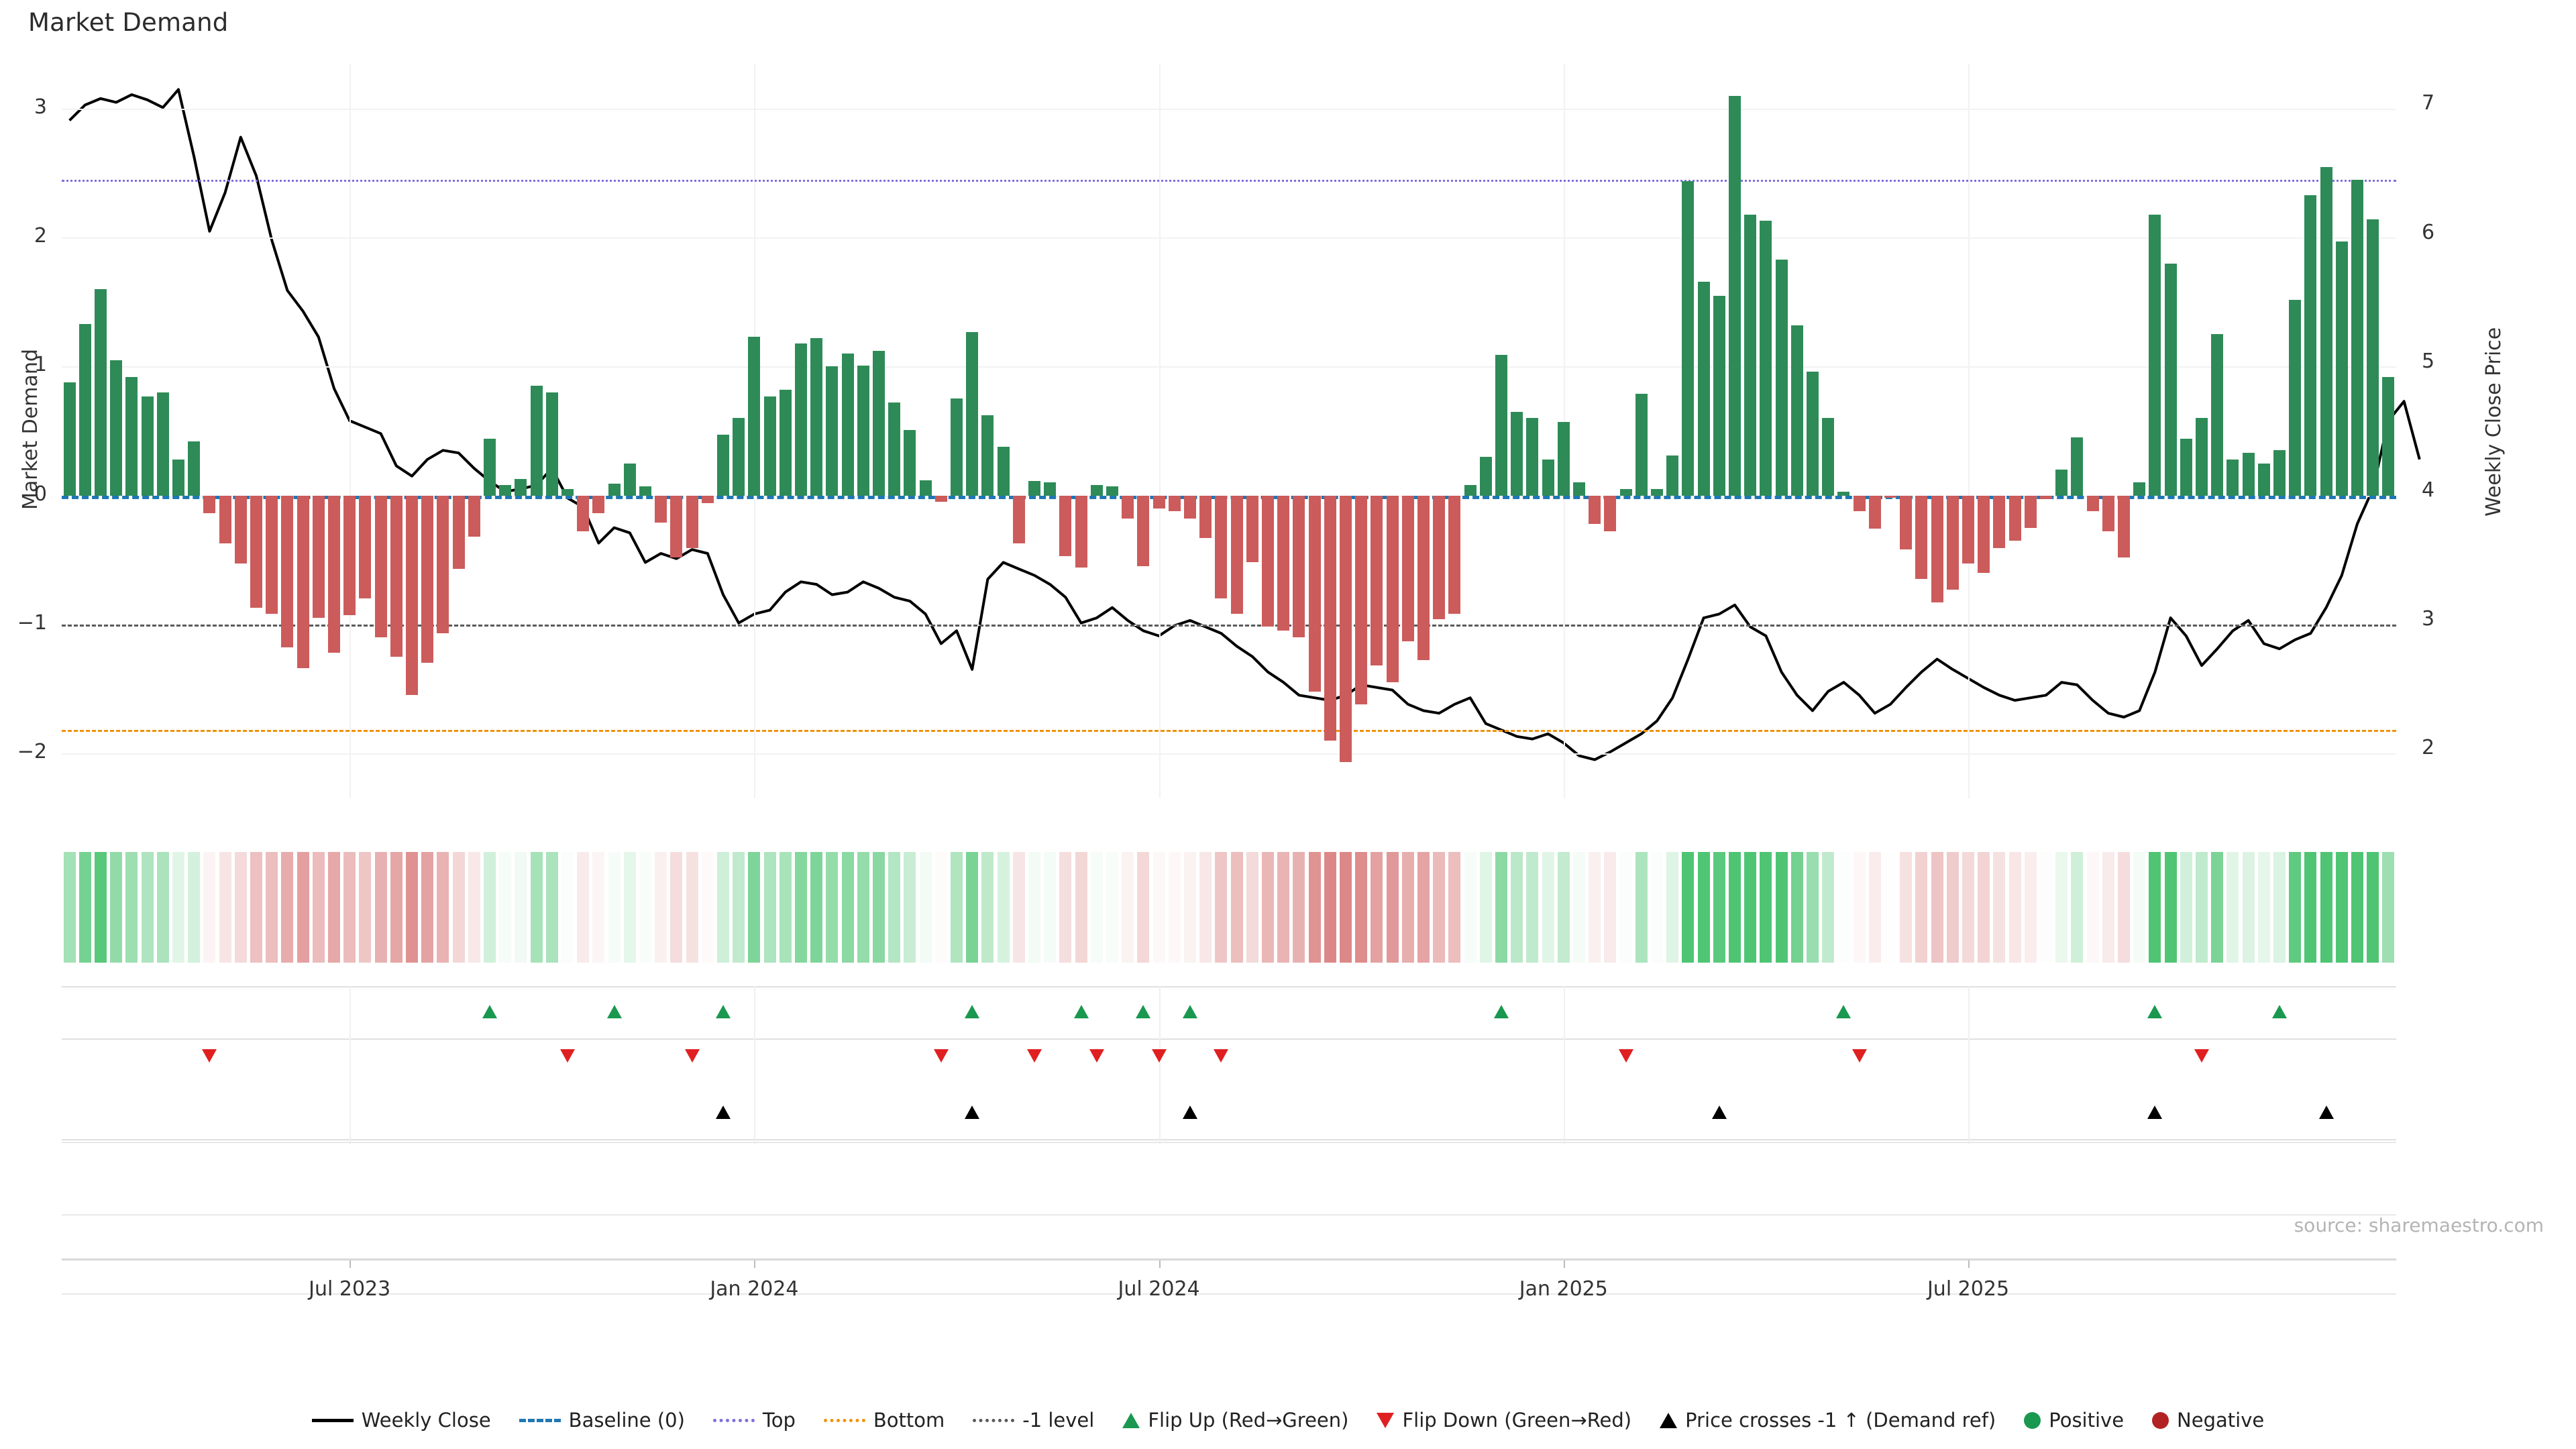 The image size is (2576, 1449). Describe the element at coordinates (844, 1420) in the screenshot. I see `legend-swatch-dot-orange` at that location.